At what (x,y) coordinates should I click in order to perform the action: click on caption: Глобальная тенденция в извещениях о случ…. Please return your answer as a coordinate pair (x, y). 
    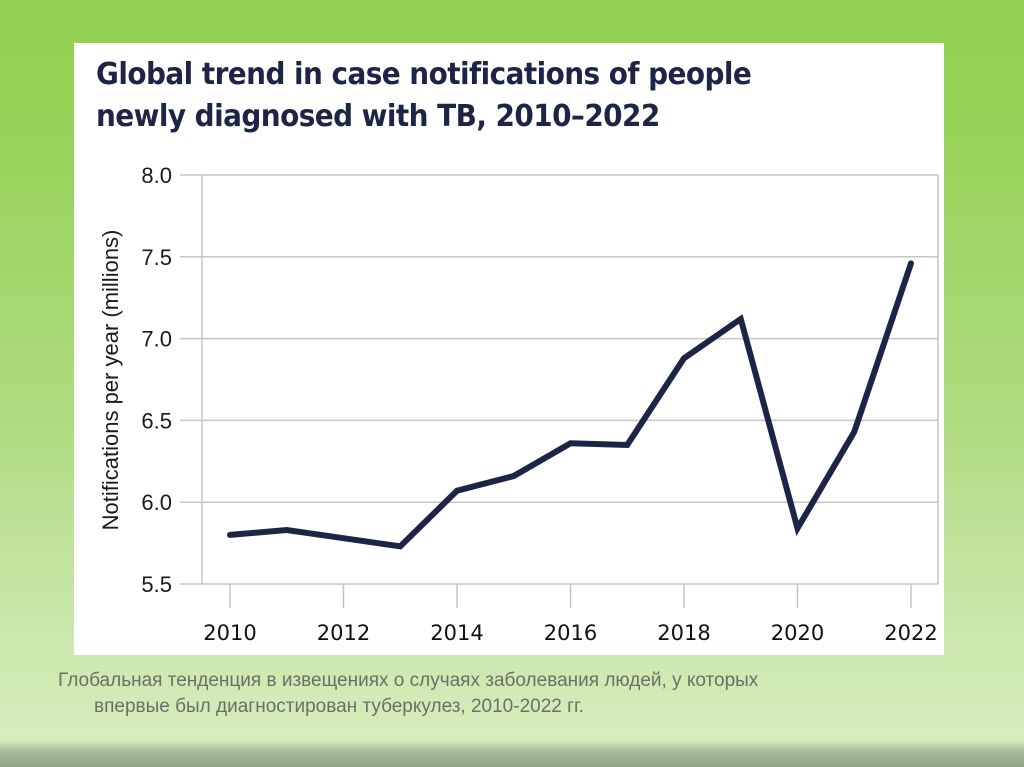
    Looking at the image, I should click on (508, 694).